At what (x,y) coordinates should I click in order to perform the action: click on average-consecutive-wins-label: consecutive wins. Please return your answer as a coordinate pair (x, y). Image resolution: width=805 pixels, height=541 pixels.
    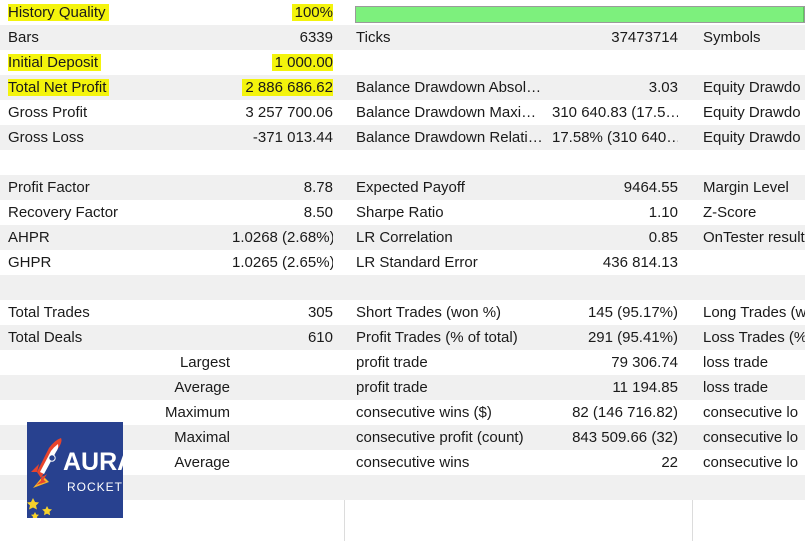
    Looking at the image, I should click on (413, 462).